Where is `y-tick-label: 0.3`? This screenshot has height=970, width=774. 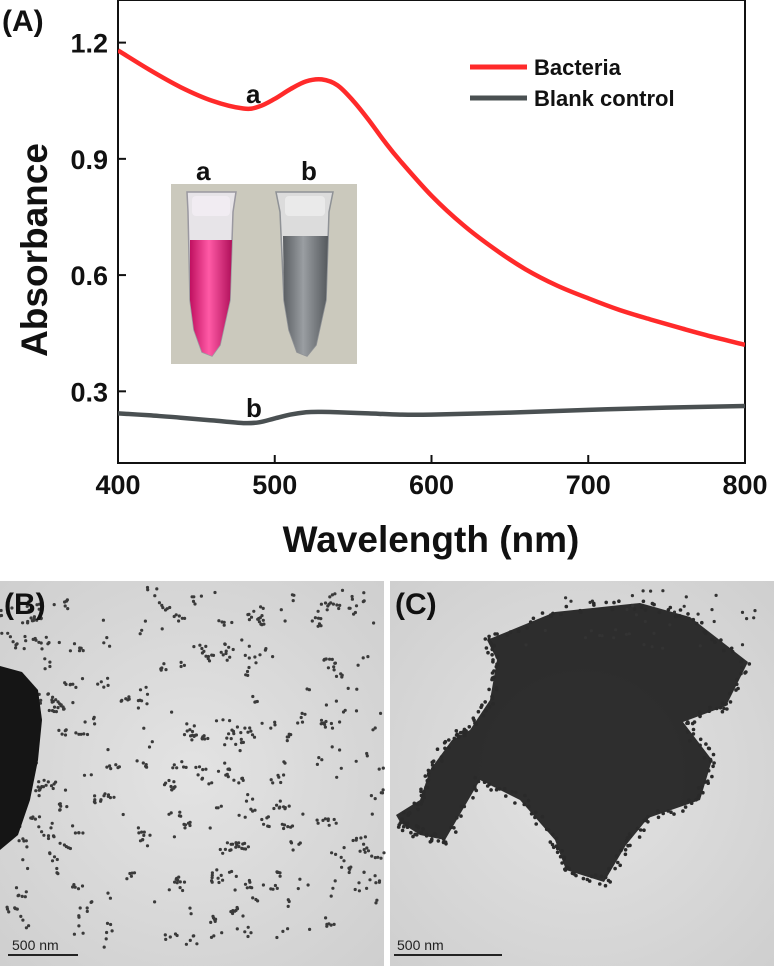 y-tick-label: 0.3 is located at coordinates (89, 392).